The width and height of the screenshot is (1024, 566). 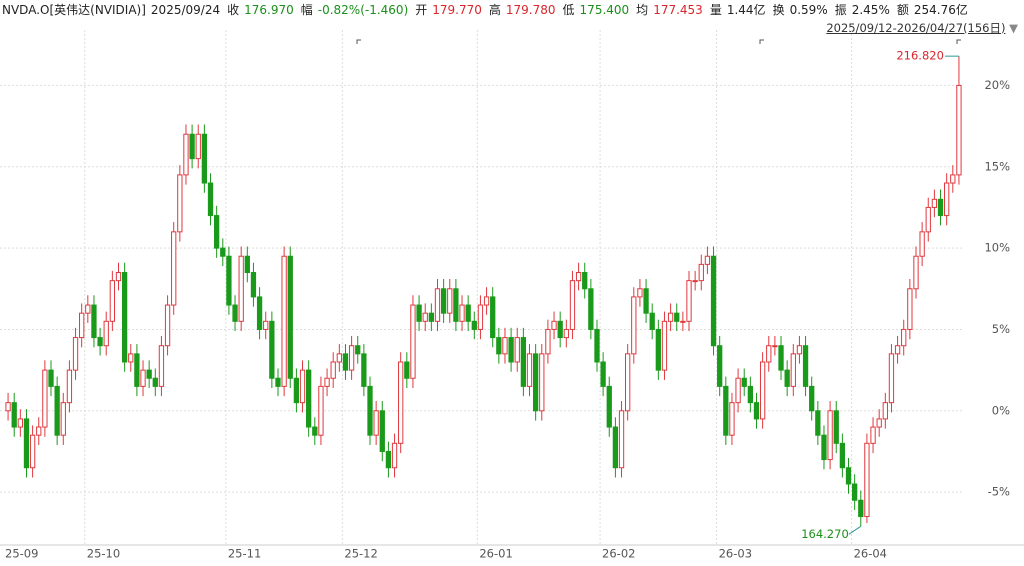 What do you see at coordinates (678, 10) in the screenshot?
I see `header-item: 177.453` at bounding box center [678, 10].